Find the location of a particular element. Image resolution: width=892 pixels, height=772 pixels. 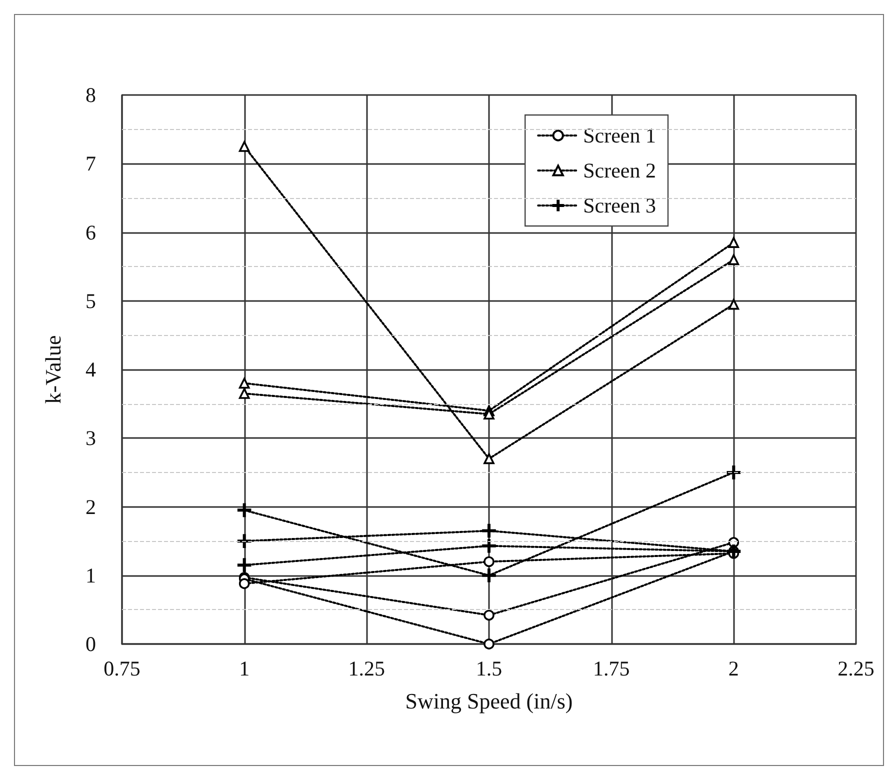

y-tick-label: 6 is located at coordinates (91, 232).